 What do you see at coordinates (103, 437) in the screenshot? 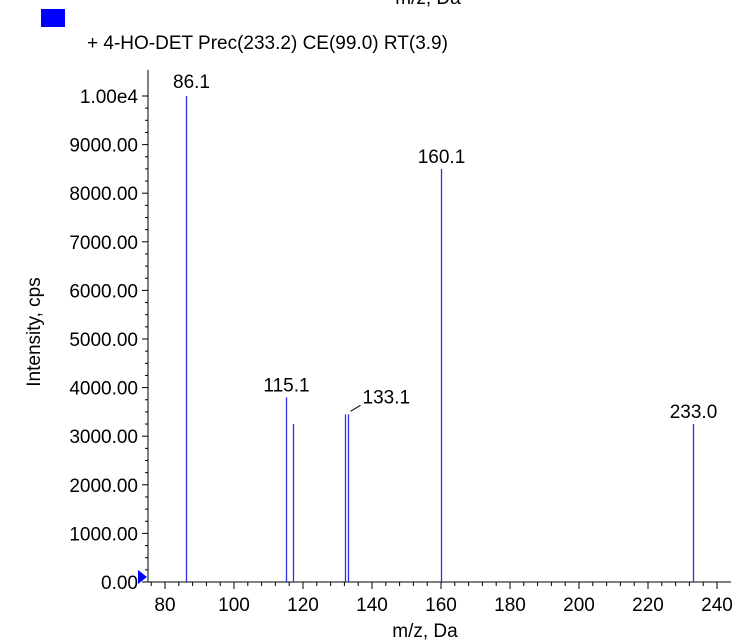
I see `y-tick-label: 3000.00` at bounding box center [103, 437].